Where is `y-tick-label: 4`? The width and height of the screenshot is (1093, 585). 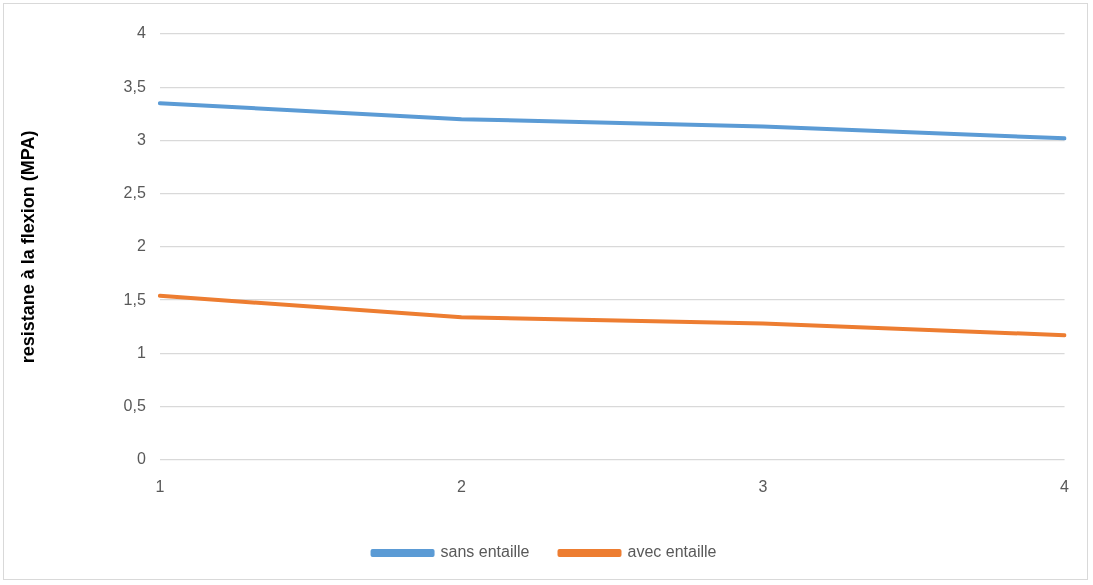 y-tick-label: 4 is located at coordinates (141, 33).